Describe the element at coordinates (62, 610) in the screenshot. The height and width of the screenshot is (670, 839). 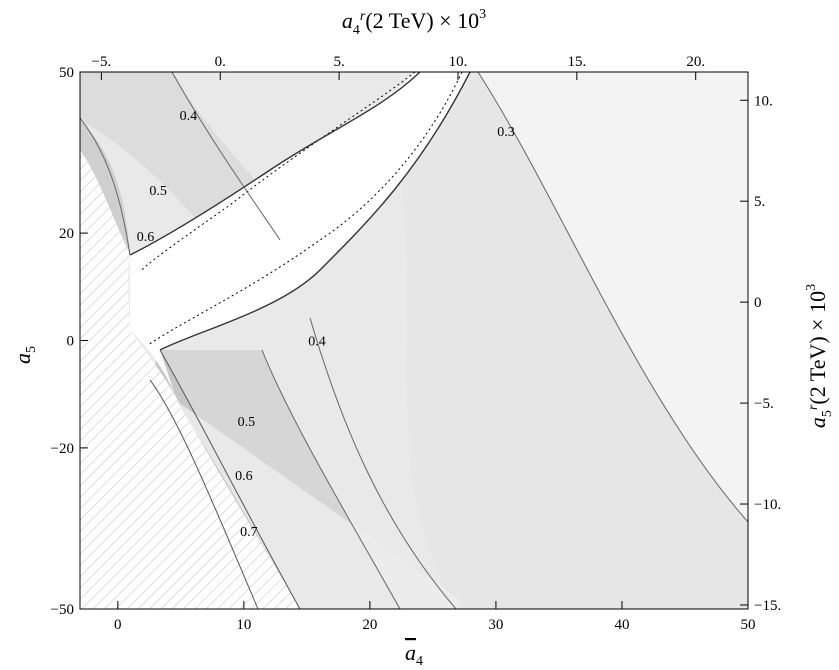
I see `y-tick-label: −50` at that location.